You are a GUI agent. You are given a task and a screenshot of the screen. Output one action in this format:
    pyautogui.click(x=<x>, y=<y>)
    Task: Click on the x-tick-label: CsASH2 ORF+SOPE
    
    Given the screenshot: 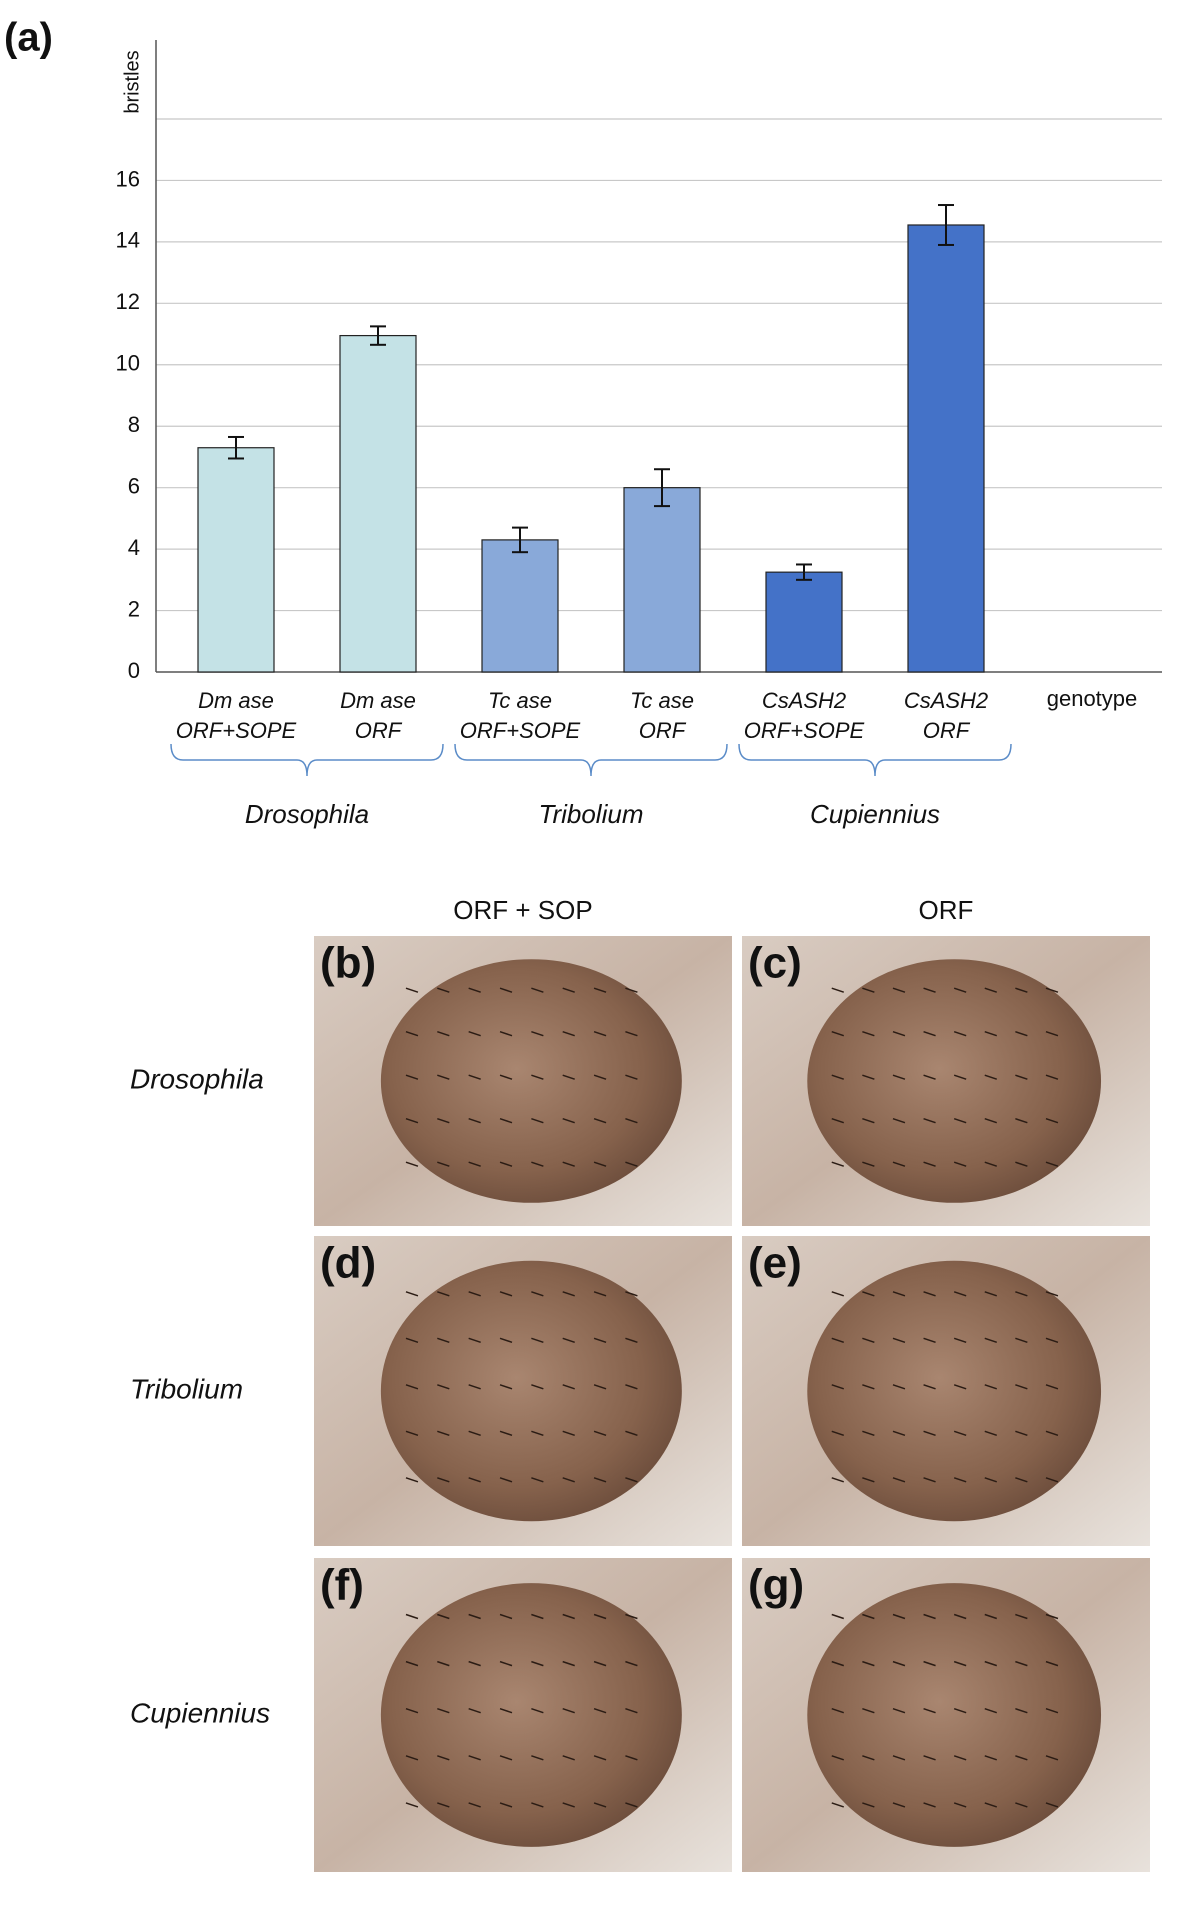 What is the action you would take?
    pyautogui.click(x=804, y=715)
    